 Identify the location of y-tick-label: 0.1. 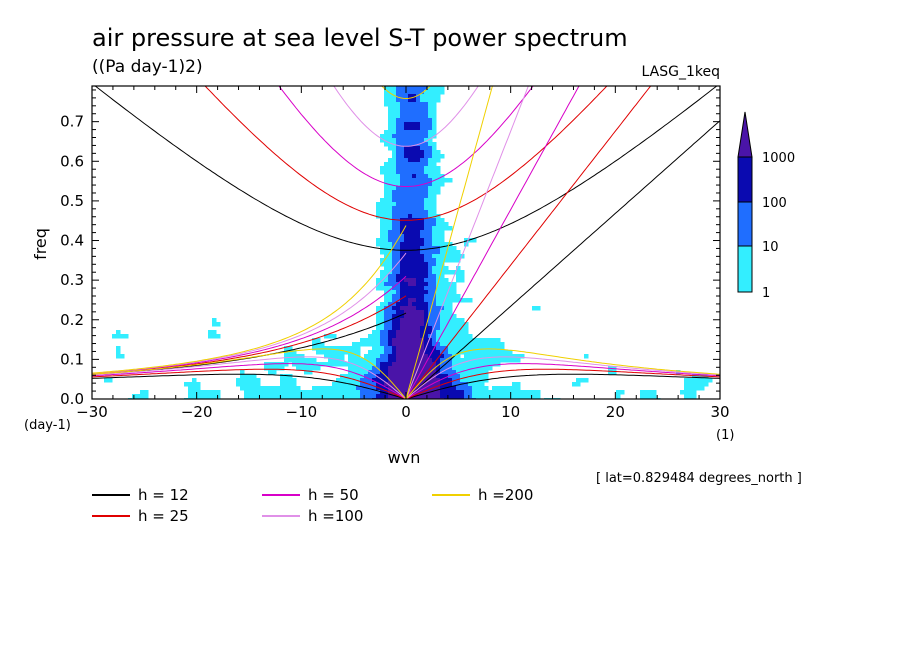
(72, 359).